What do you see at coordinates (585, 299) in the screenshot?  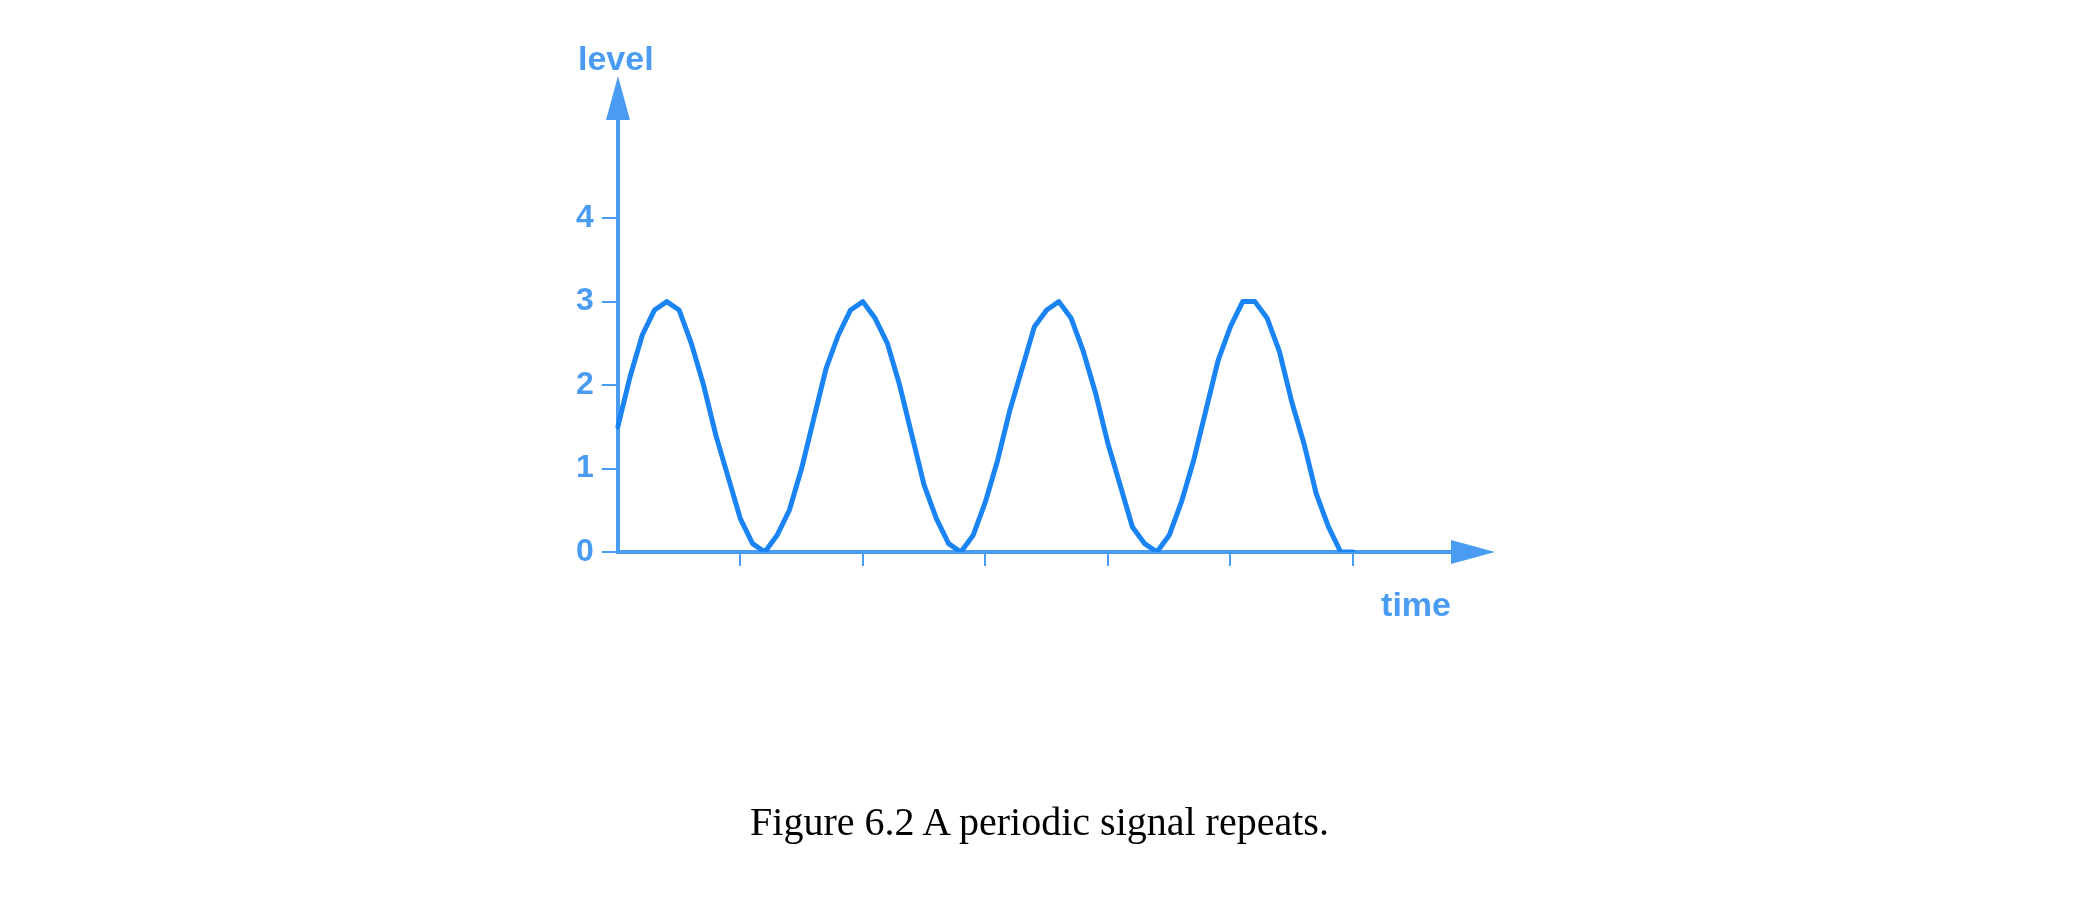 I see `y-tick-label: 3` at bounding box center [585, 299].